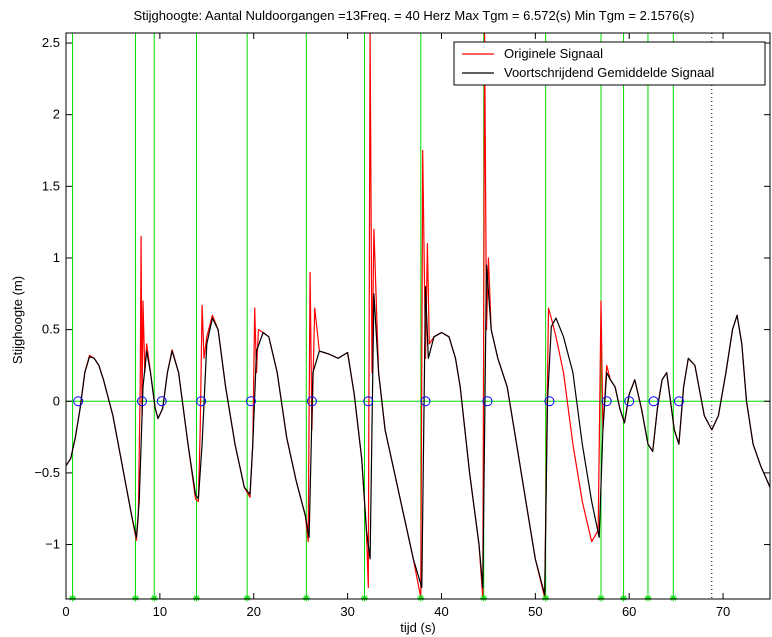  What do you see at coordinates (723, 611) in the screenshot?
I see `x-tick-label-7: 70` at bounding box center [723, 611].